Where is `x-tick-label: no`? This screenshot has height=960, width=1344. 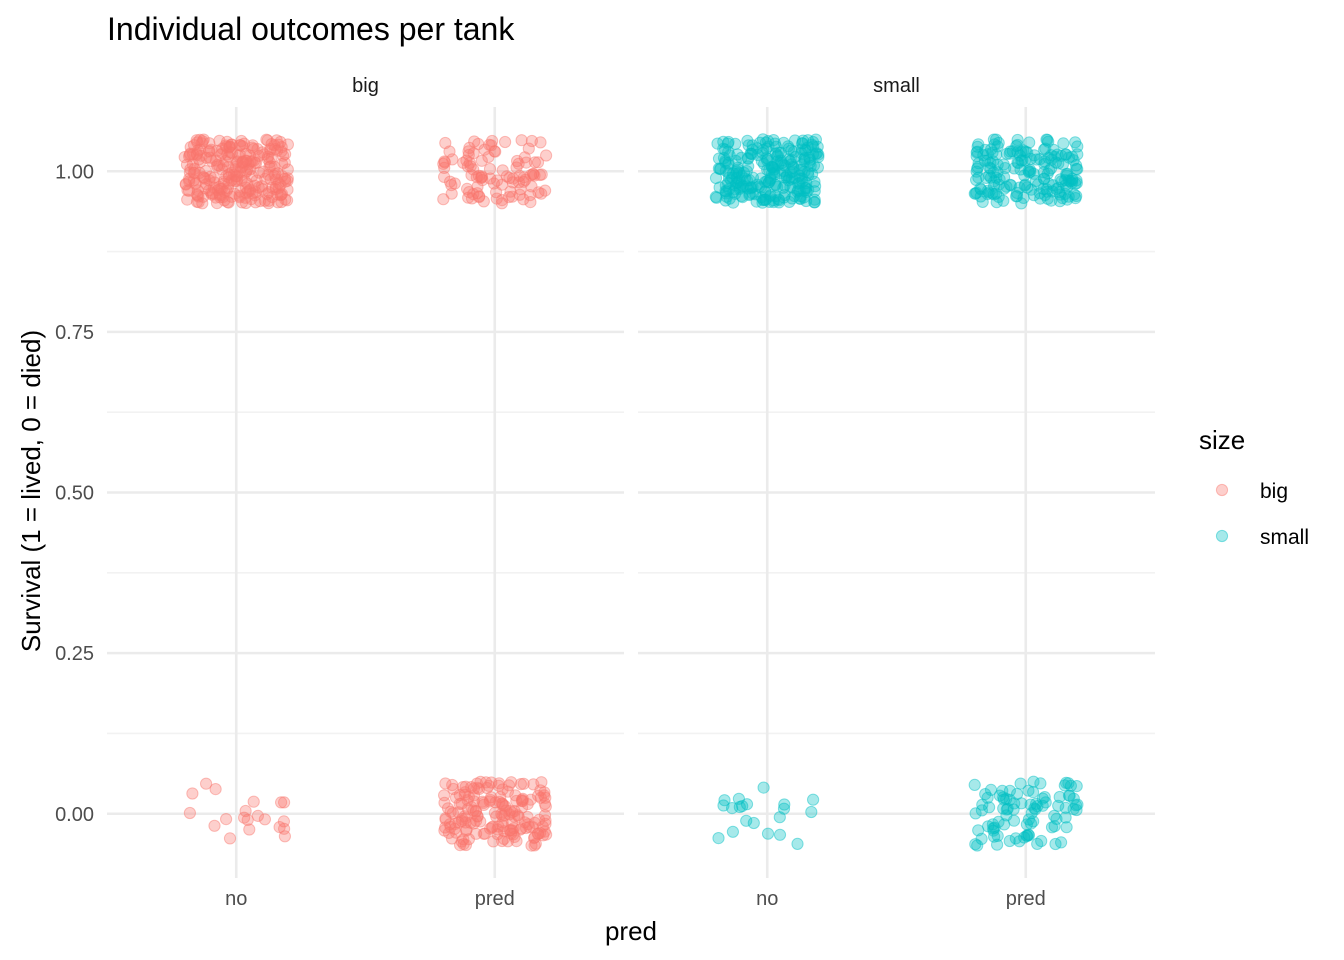 x-tick-label: no is located at coordinates (767, 899).